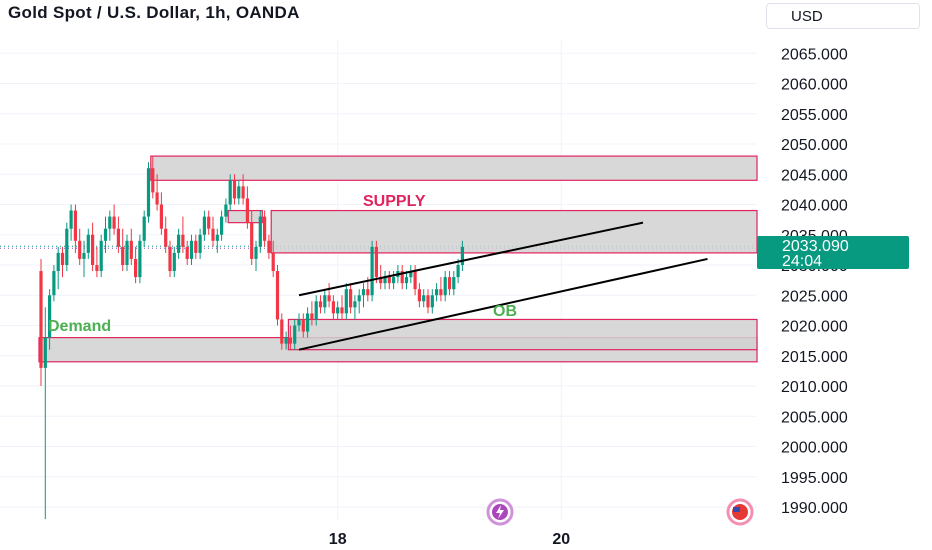 The width and height of the screenshot is (932, 550). Describe the element at coordinates (500, 512) in the screenshot. I see `lightning-event-icon` at that location.